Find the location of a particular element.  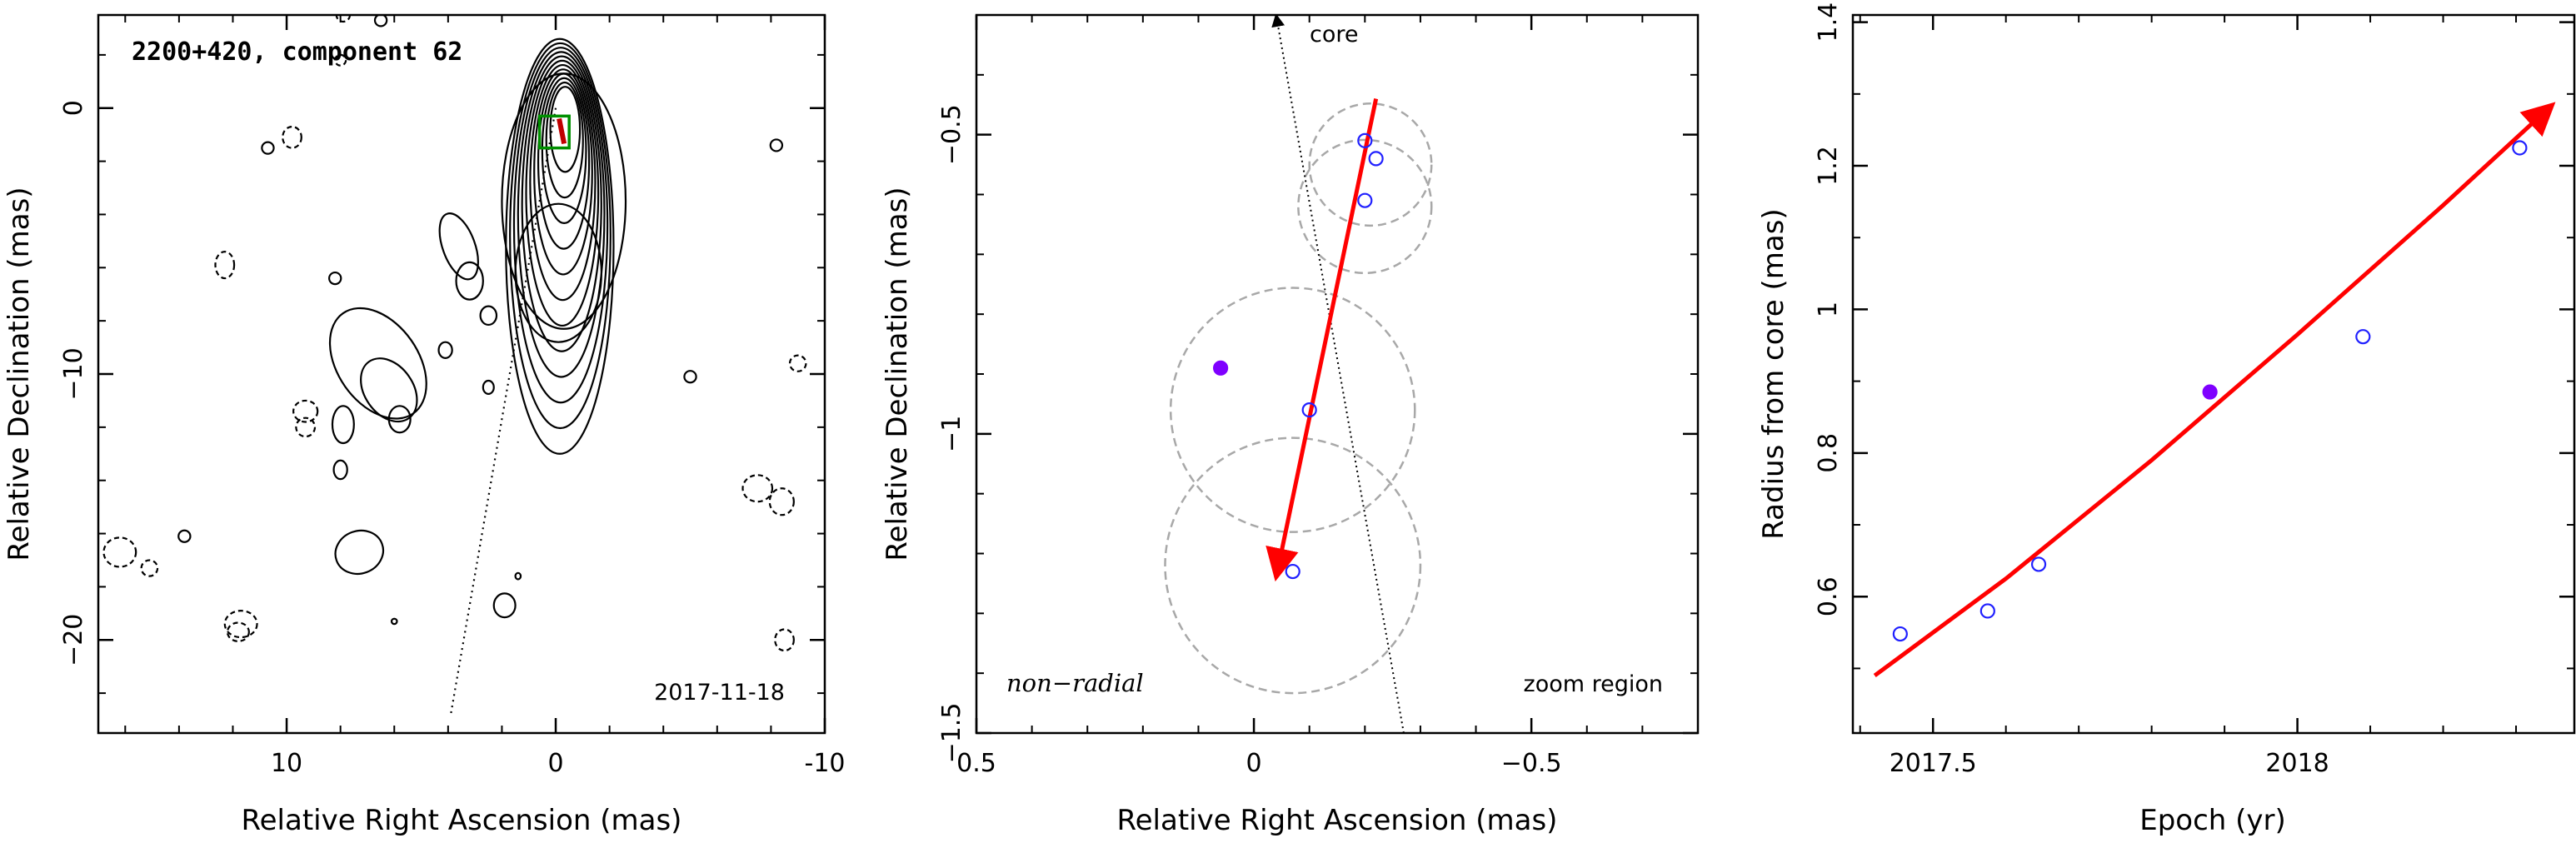

c-ytick-label: 1.2 is located at coordinates (1828, 166).